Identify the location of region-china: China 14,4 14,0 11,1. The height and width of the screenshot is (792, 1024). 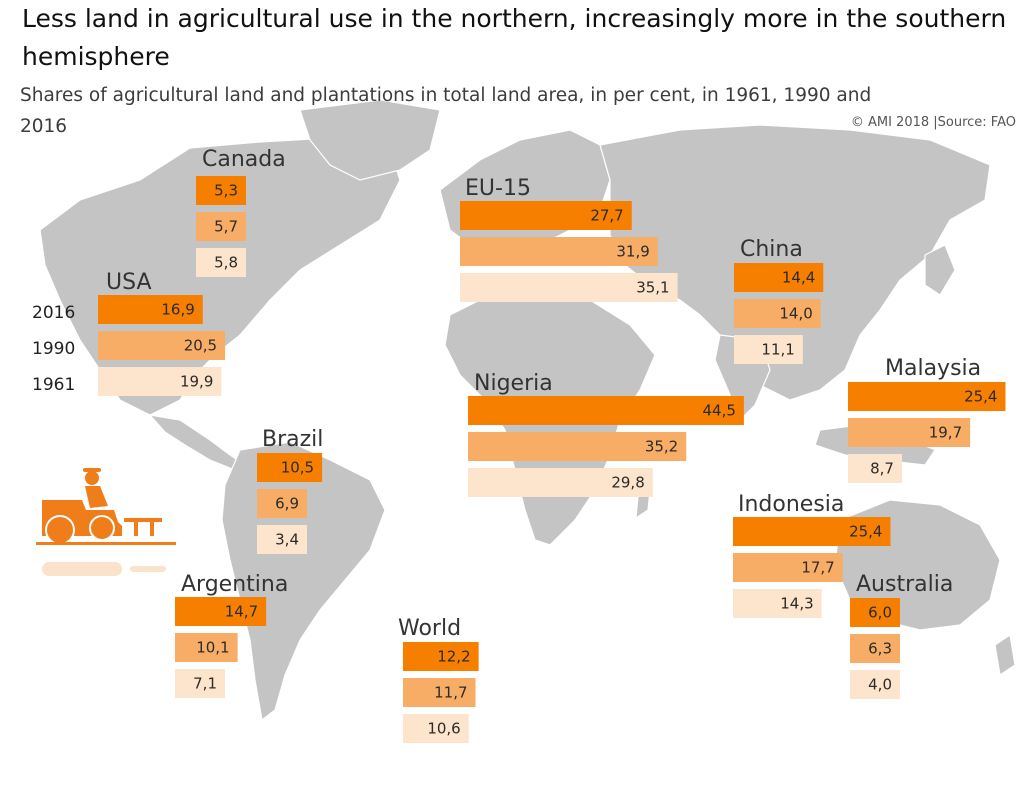
(779, 300).